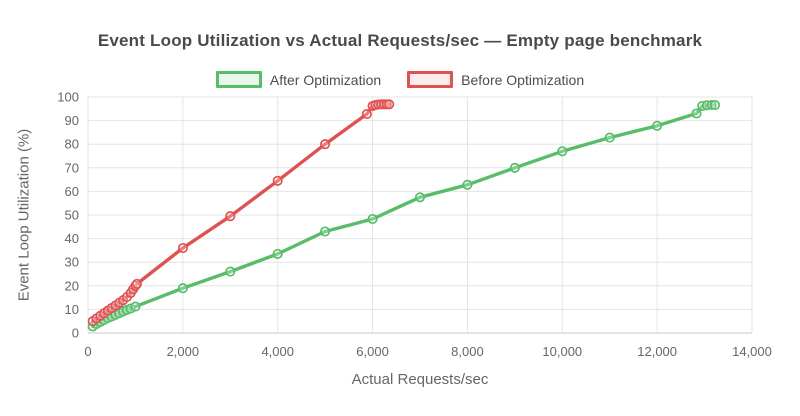  I want to click on x-tick-label: 6,000, so click(372, 351).